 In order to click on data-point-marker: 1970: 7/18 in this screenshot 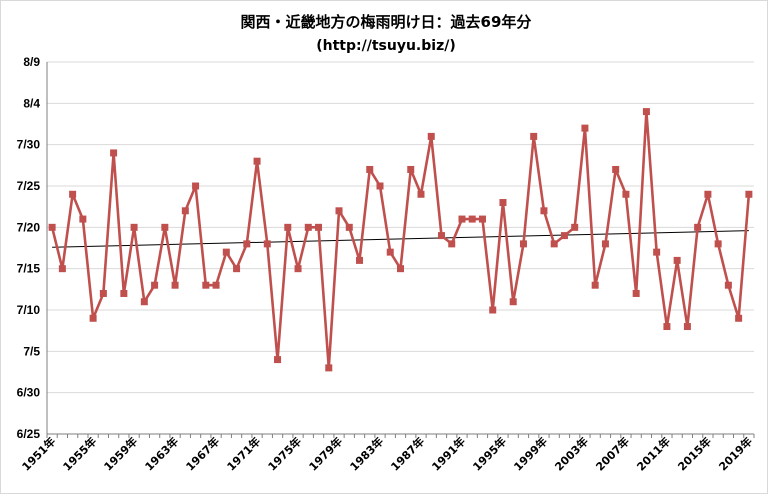, I will do `click(247, 244)`.